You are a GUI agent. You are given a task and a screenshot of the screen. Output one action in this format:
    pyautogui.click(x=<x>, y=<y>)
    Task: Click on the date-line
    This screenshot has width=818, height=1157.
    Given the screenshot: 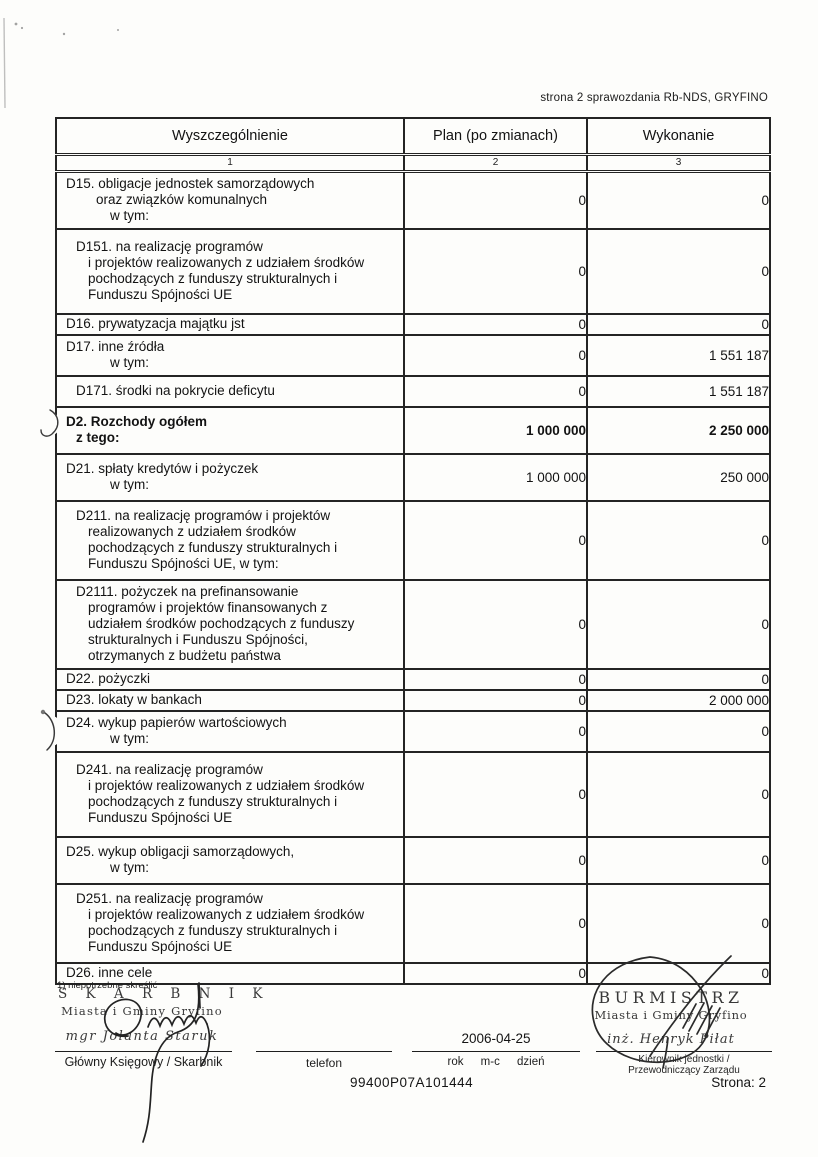 What is the action you would take?
    pyautogui.click(x=496, y=1051)
    